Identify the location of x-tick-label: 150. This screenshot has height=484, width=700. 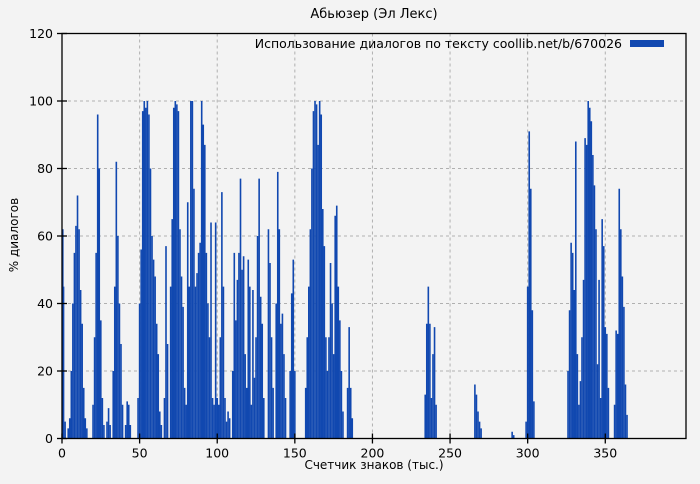
(295, 453).